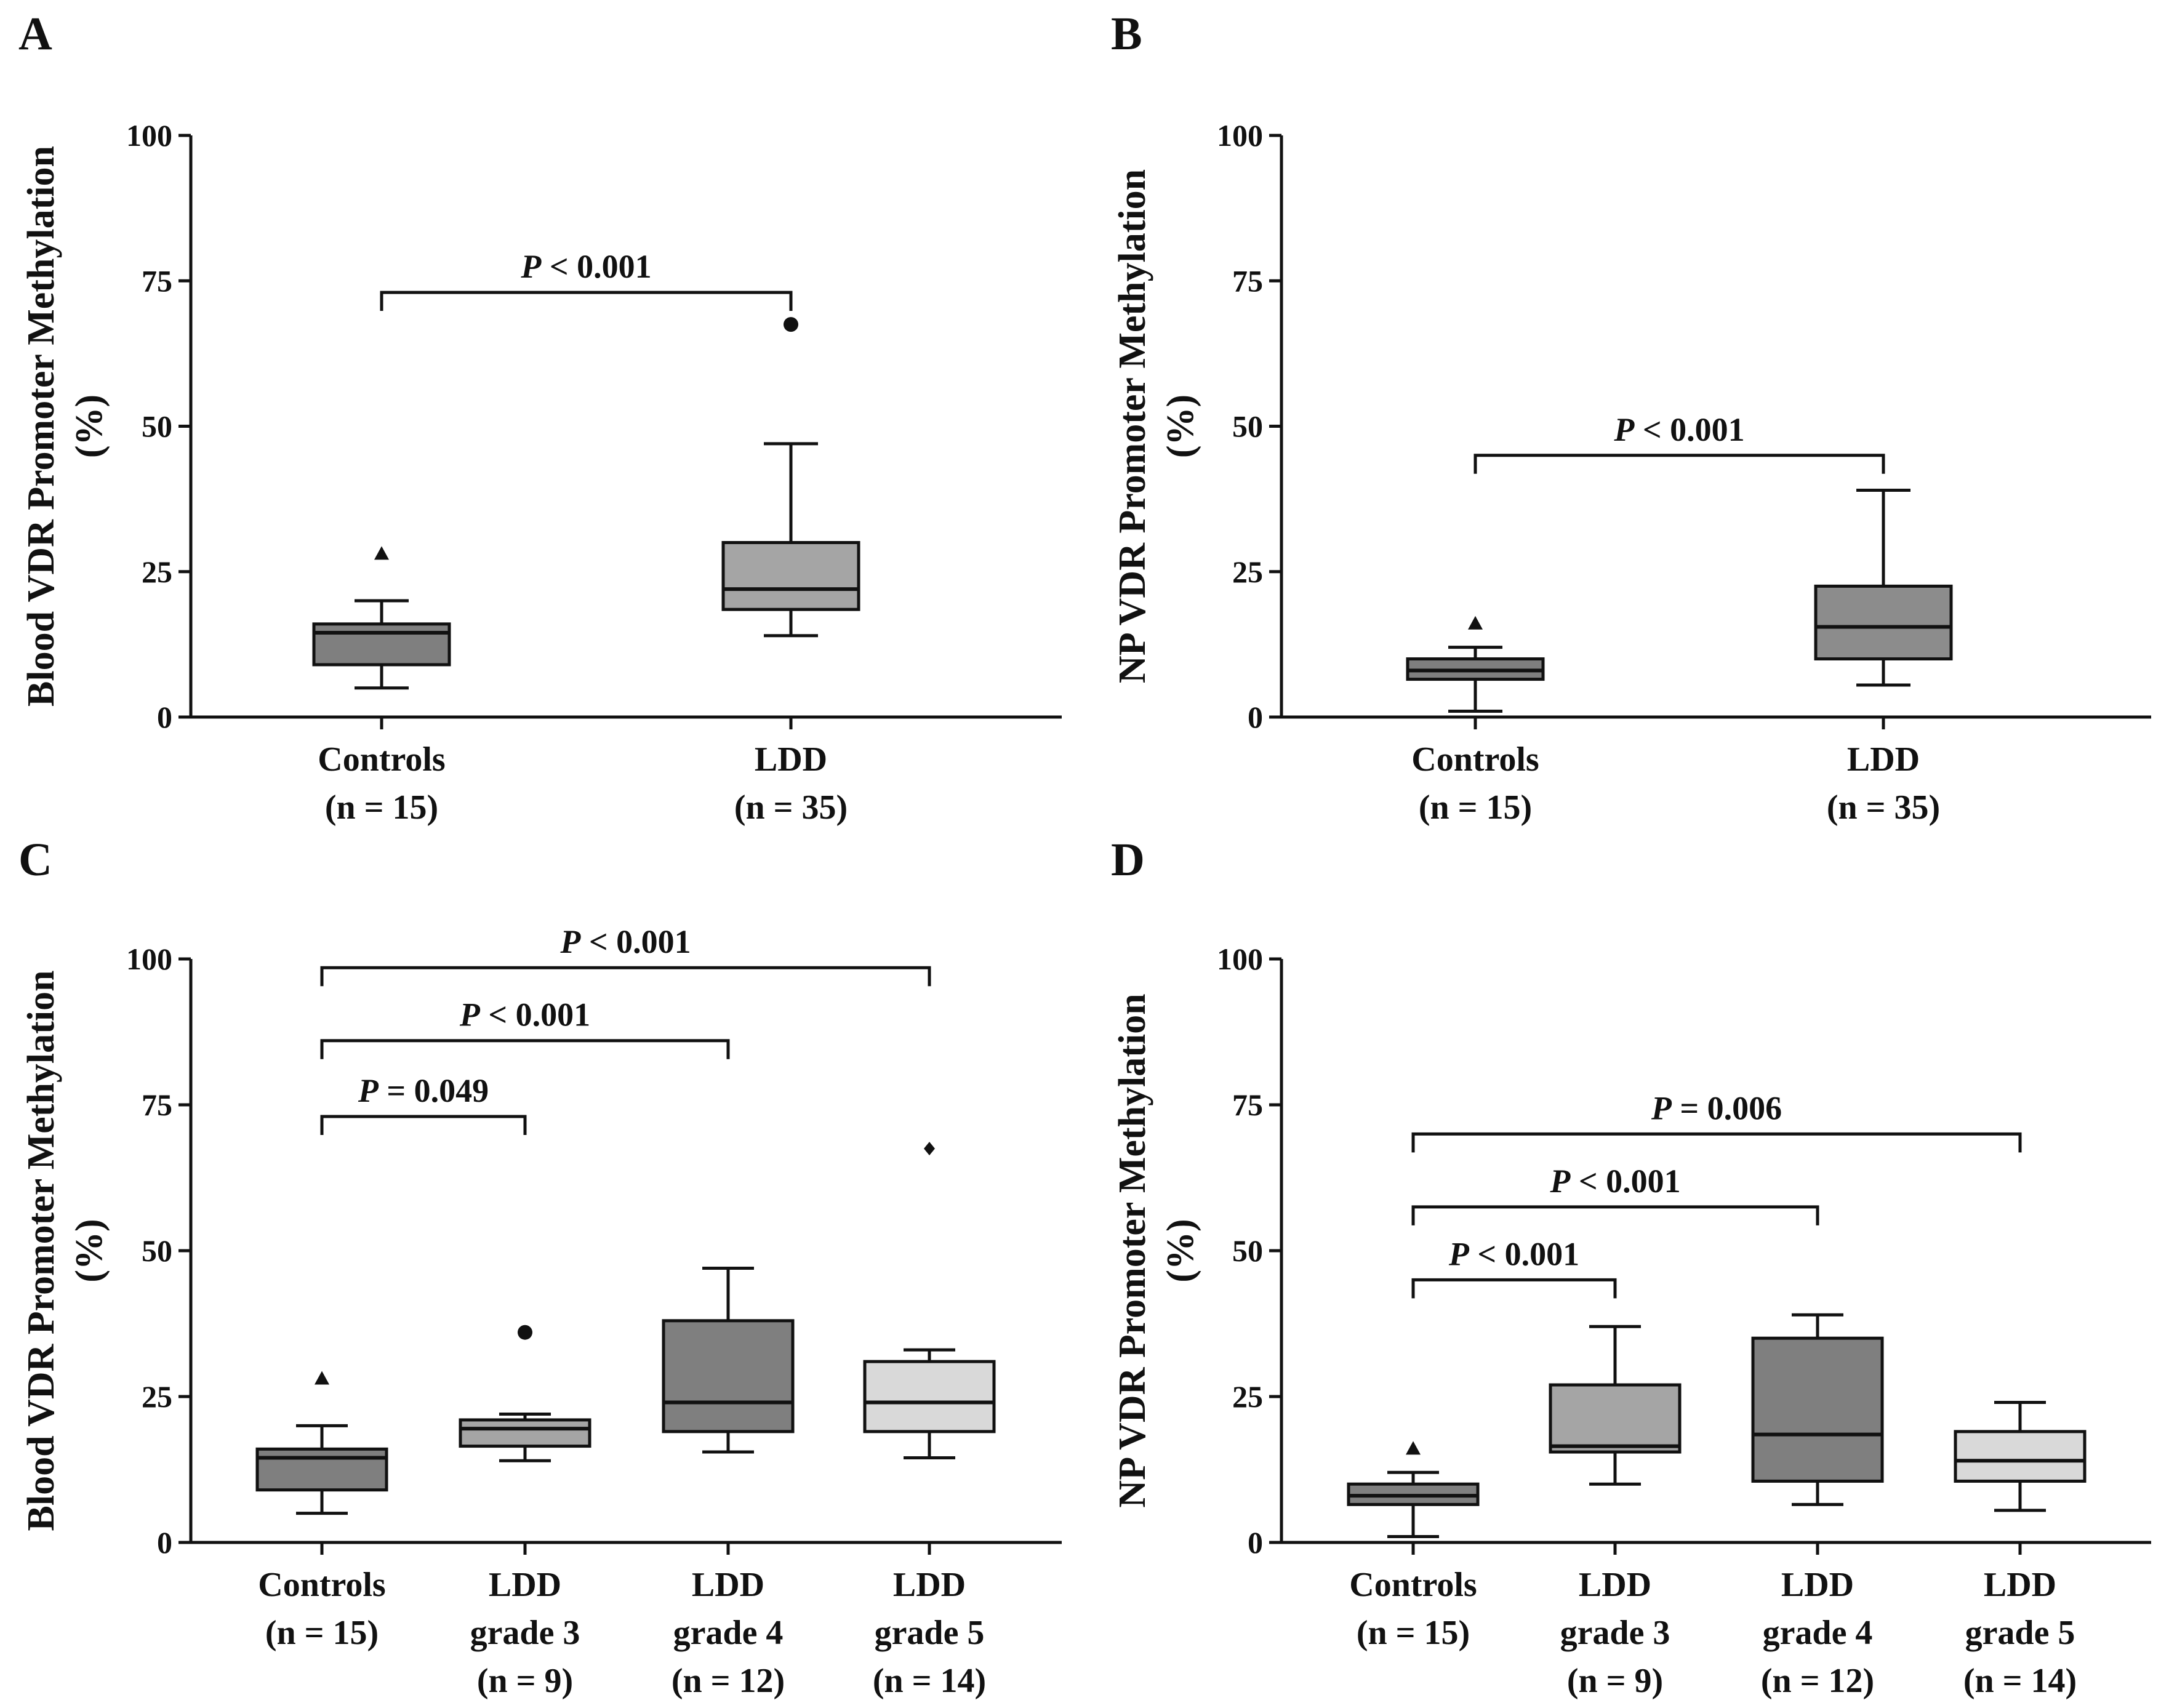 This screenshot has height=1708, width=2169. What do you see at coordinates (929, 1149) in the screenshot?
I see `outlier-diamond` at bounding box center [929, 1149].